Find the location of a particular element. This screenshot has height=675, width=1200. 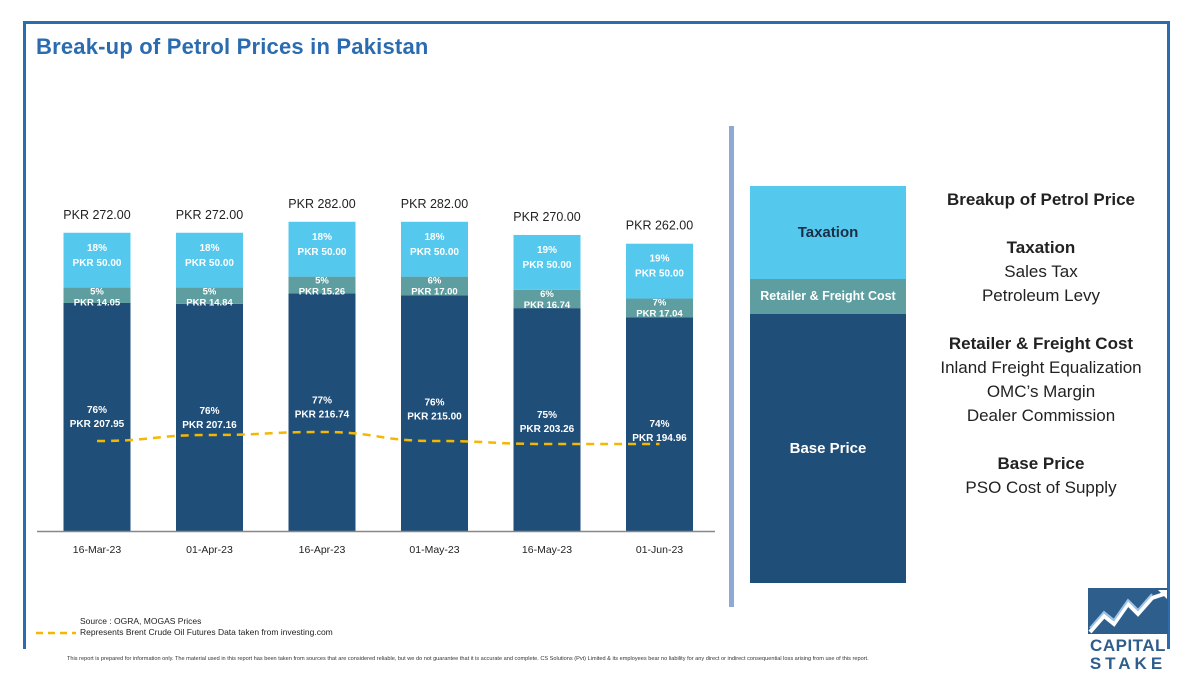

brent-crude-line is located at coordinates (378, 438).